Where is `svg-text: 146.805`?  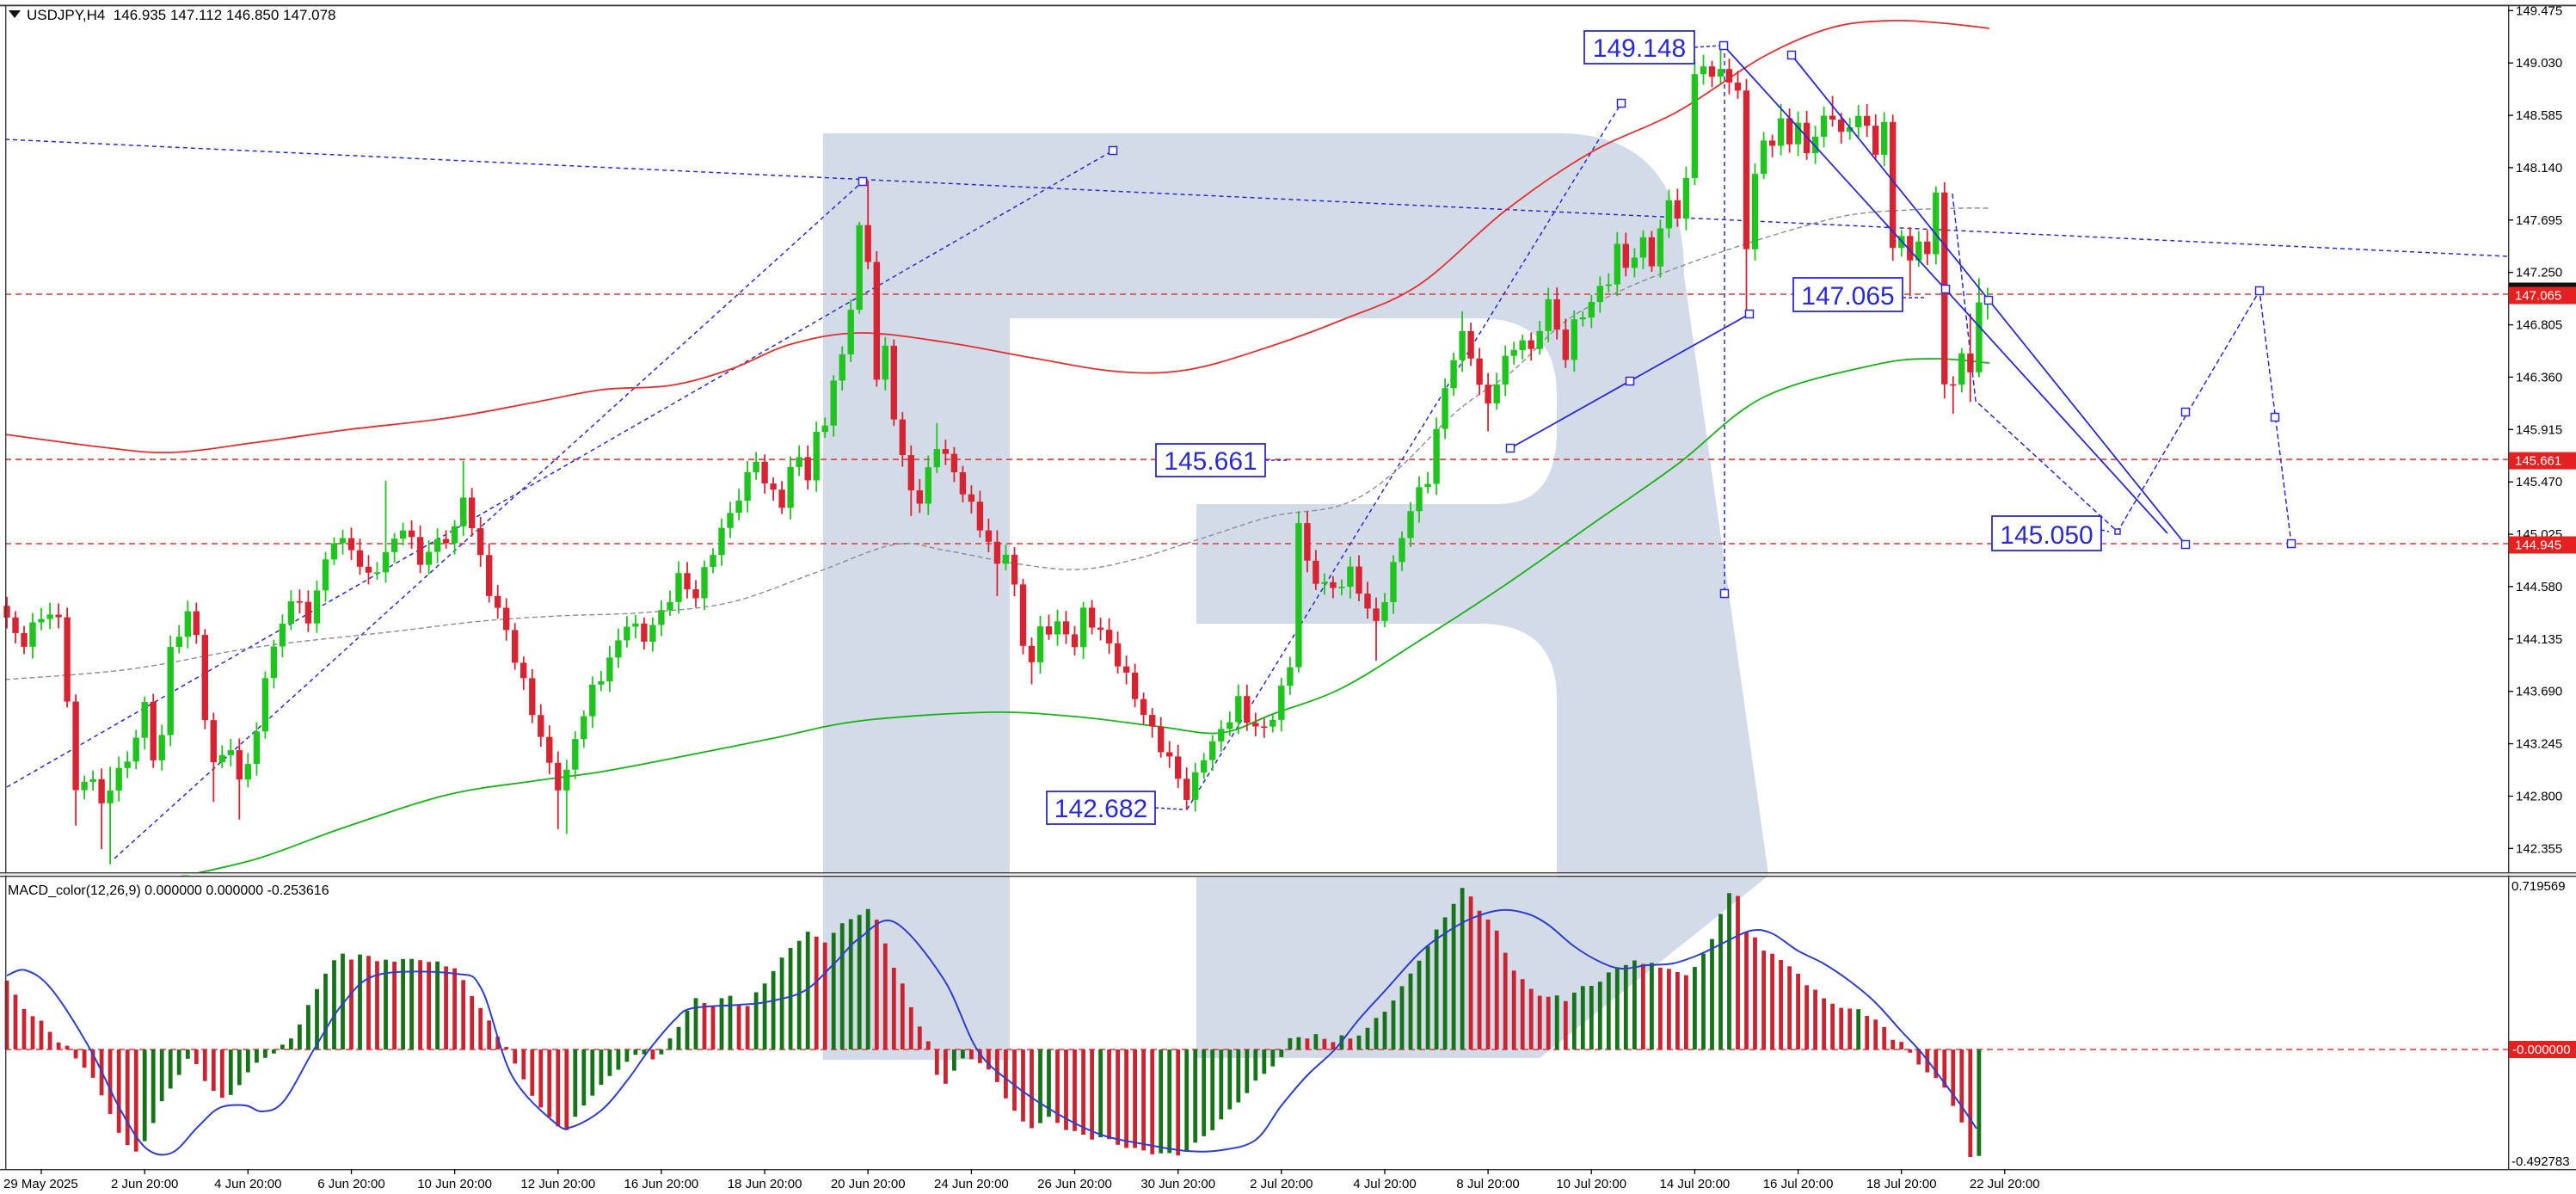 svg-text: 146.805 is located at coordinates (2539, 325).